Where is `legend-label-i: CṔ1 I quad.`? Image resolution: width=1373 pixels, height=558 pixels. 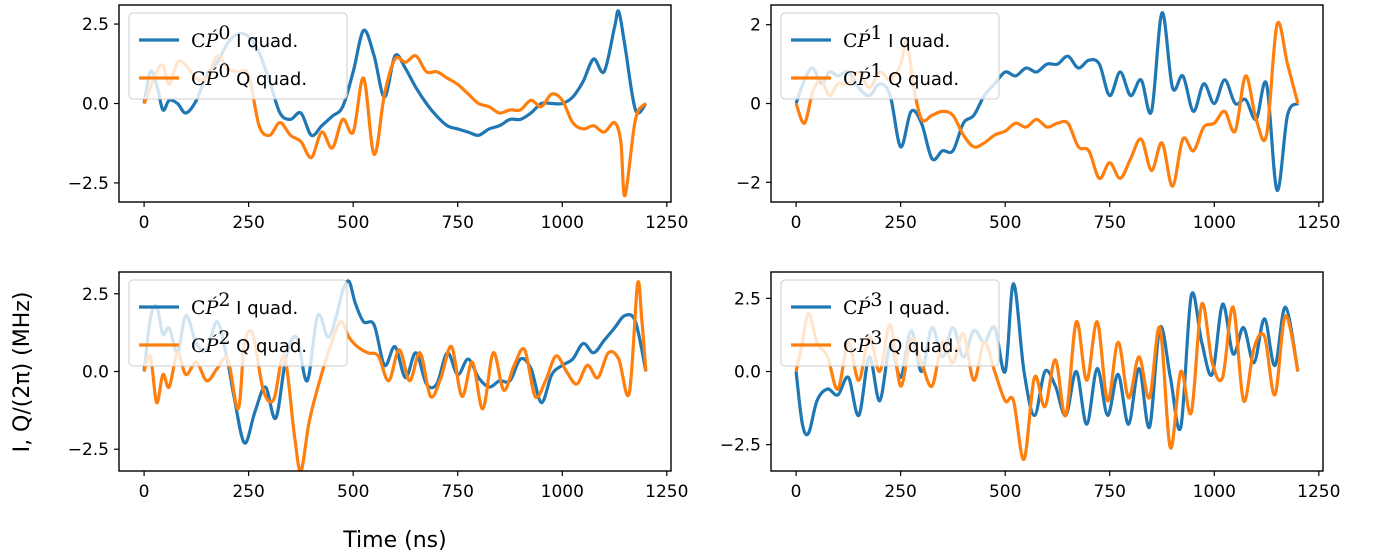 legend-label-i: CṔ1 I quad. is located at coordinates (896, 37).